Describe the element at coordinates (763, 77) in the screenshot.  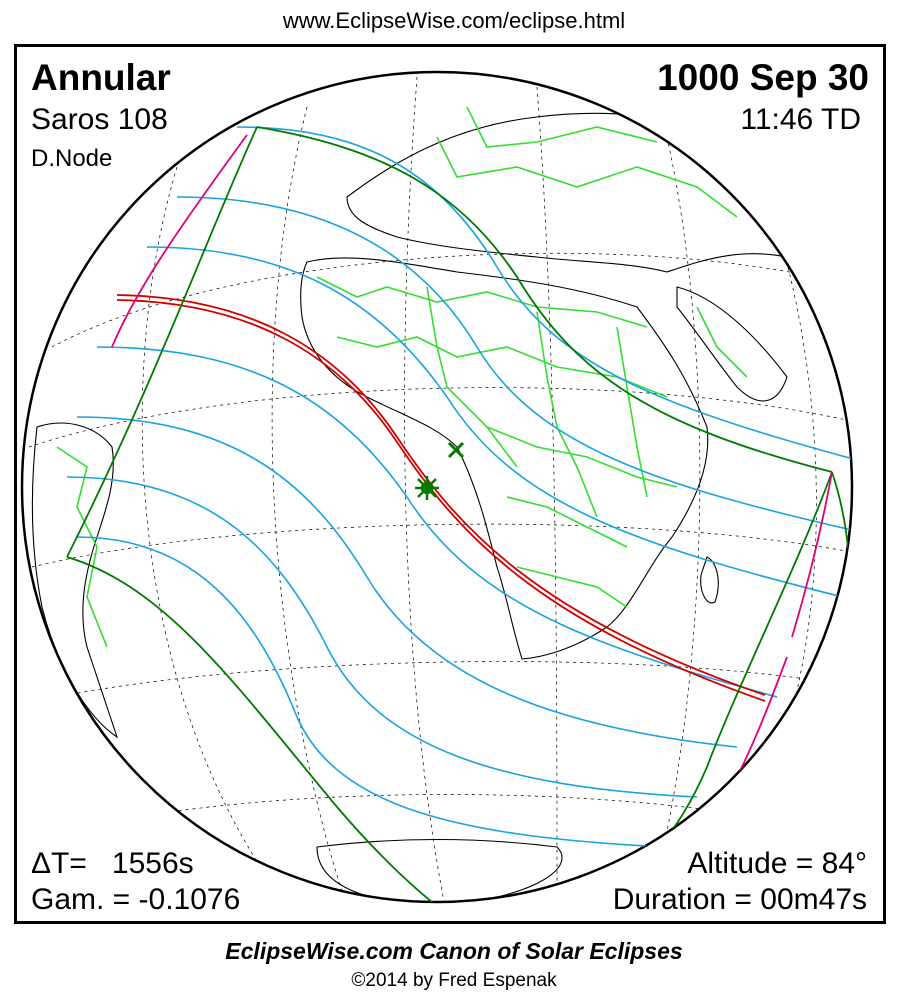
I see `eclipse-date: 1000 Sep 30` at that location.